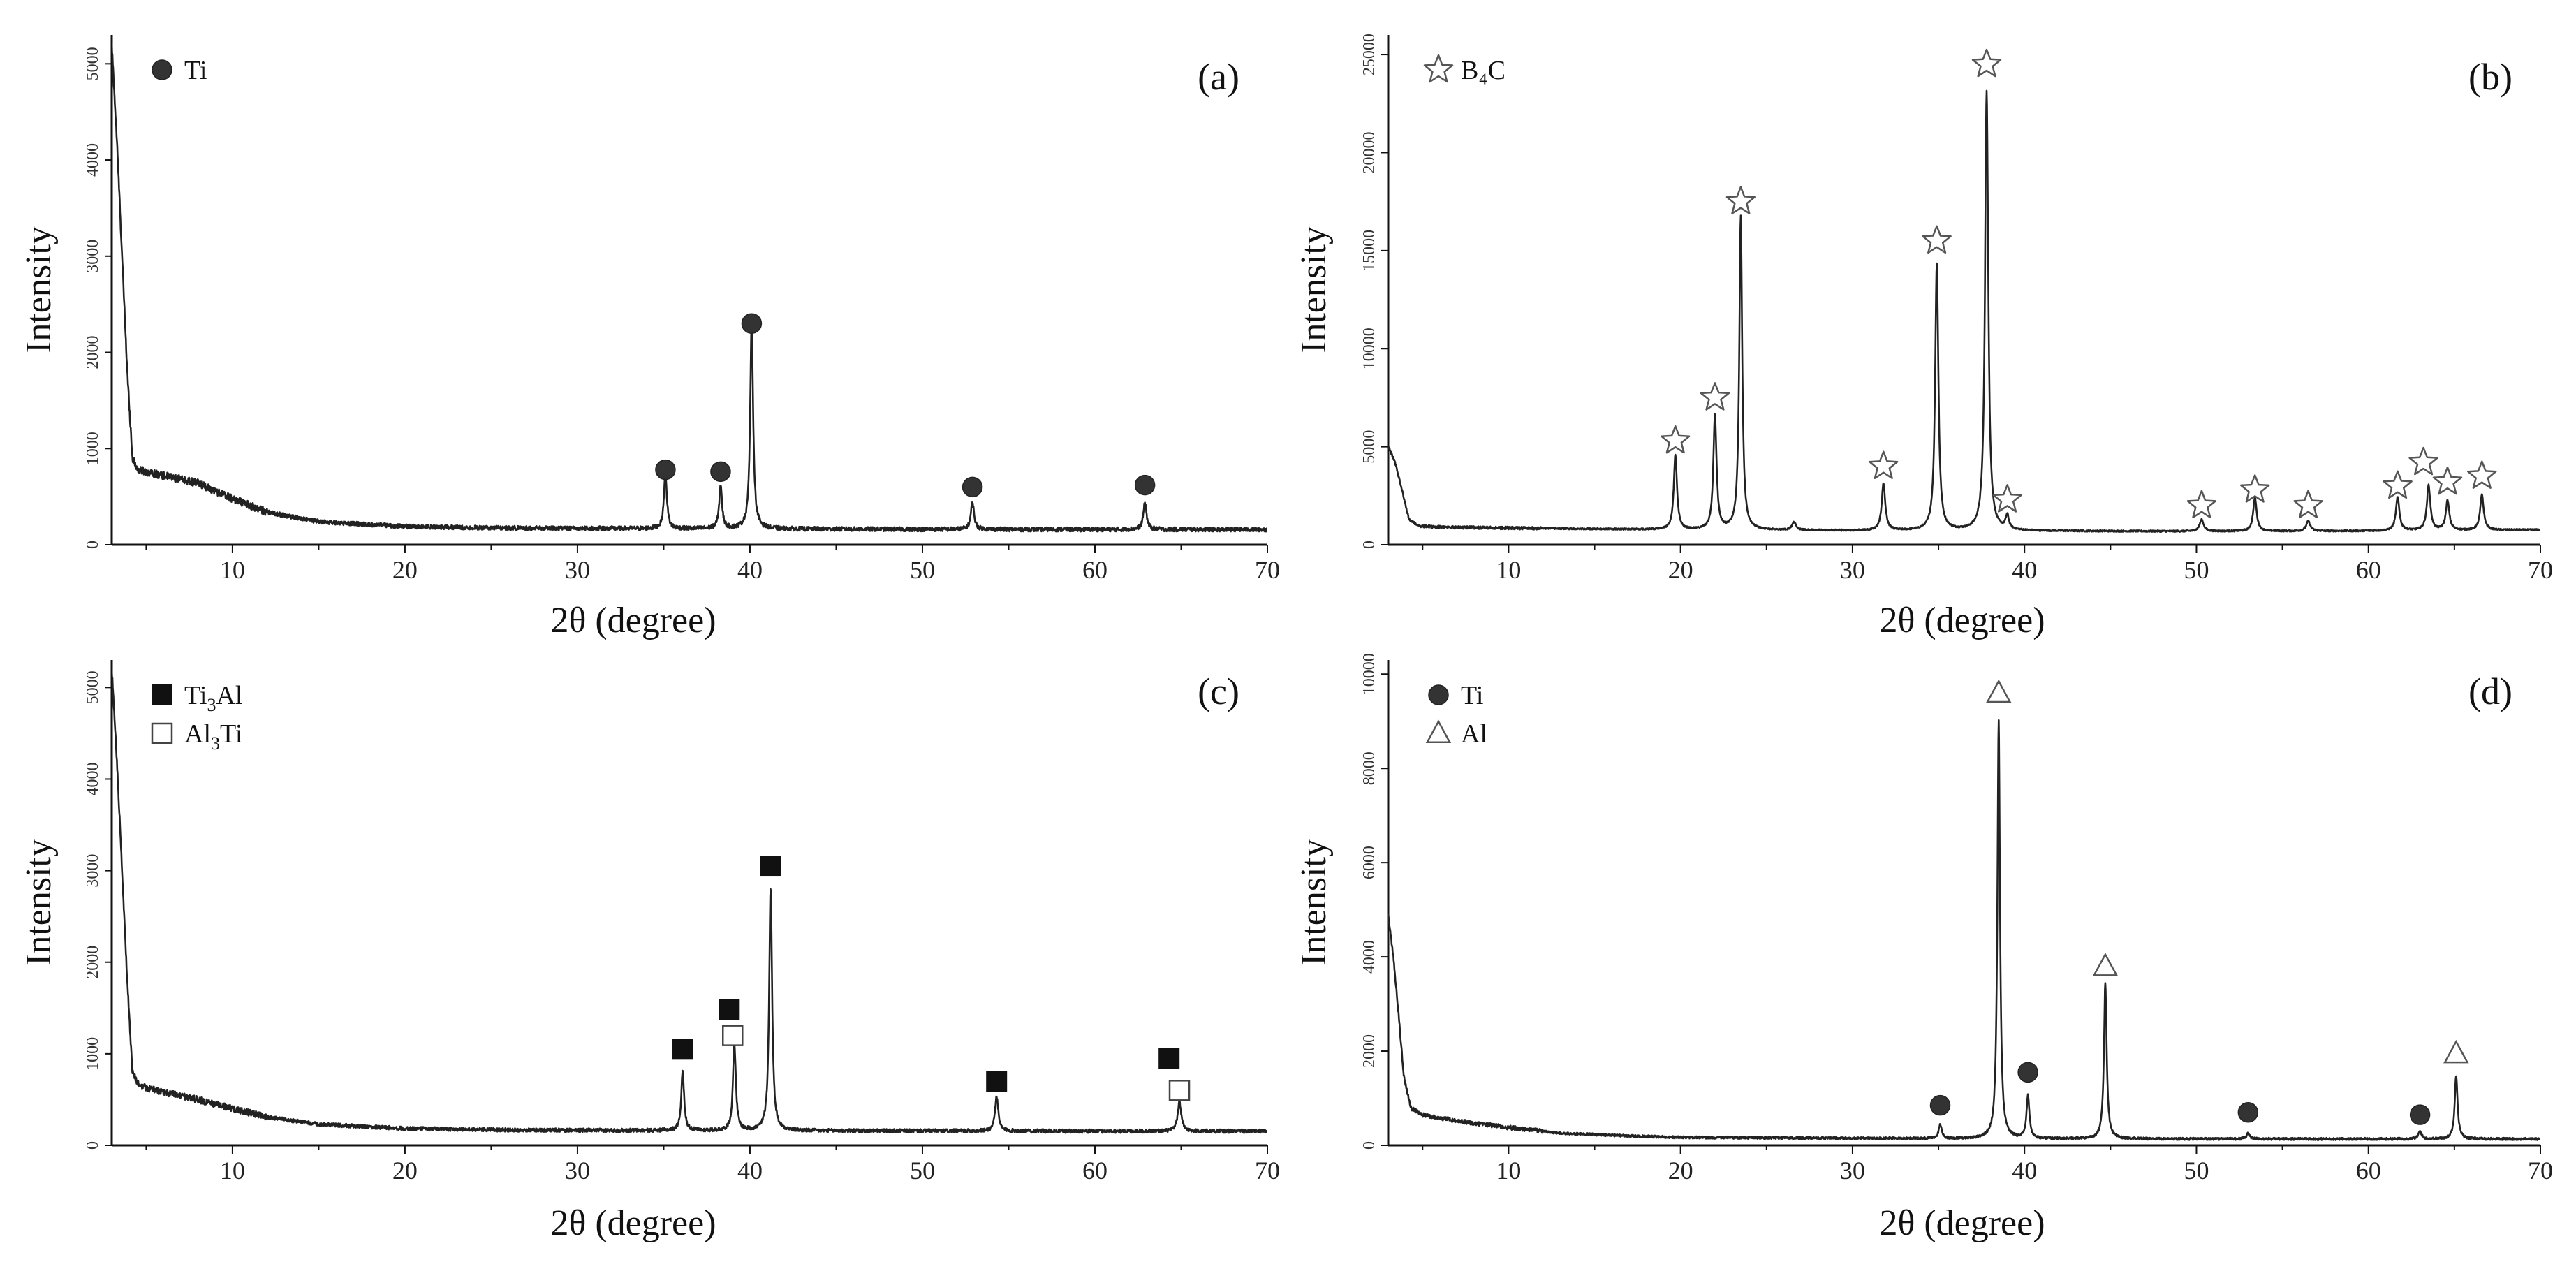 The width and height of the screenshot is (2576, 1262). Describe the element at coordinates (179, 70) in the screenshot. I see `legend: Ti` at that location.